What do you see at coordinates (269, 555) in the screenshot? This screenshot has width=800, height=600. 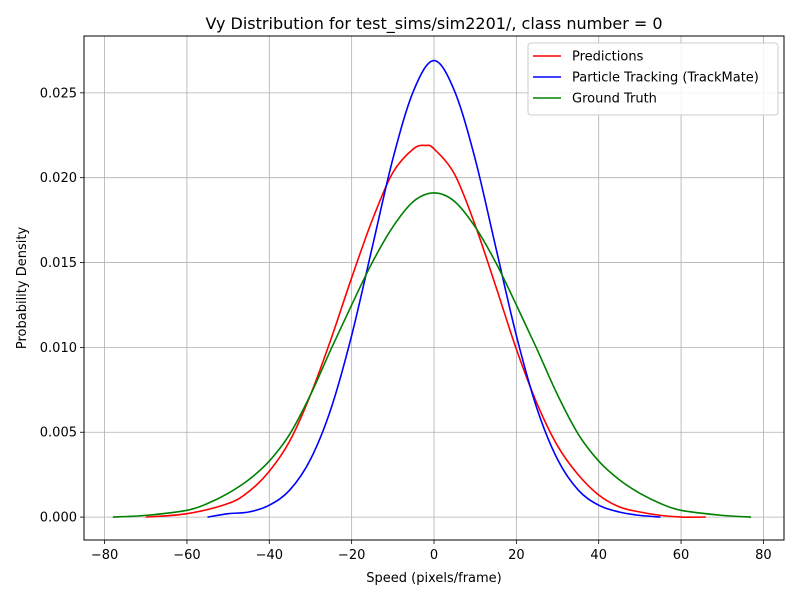 I see `x-tick-label: −40` at bounding box center [269, 555].